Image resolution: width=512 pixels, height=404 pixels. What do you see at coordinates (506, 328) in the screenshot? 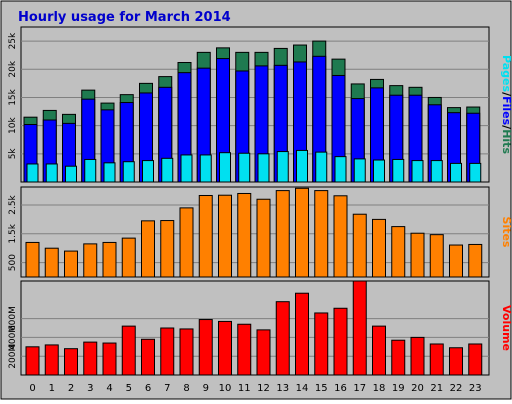
I see `panel-2-series-label: Volume` at bounding box center [506, 328].